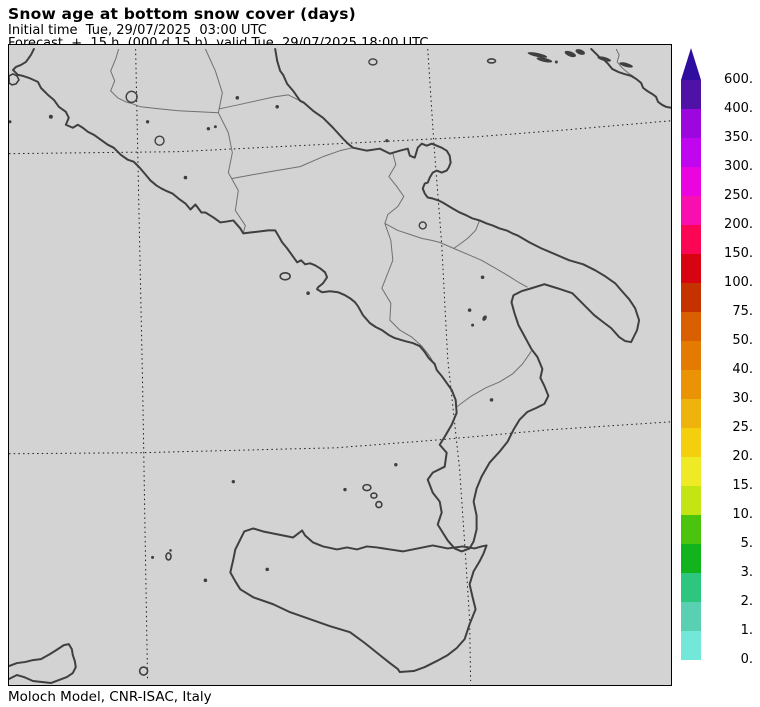  Describe the element at coordinates (746, 572) in the screenshot. I see `colorbar-tick-label: 3.` at that location.